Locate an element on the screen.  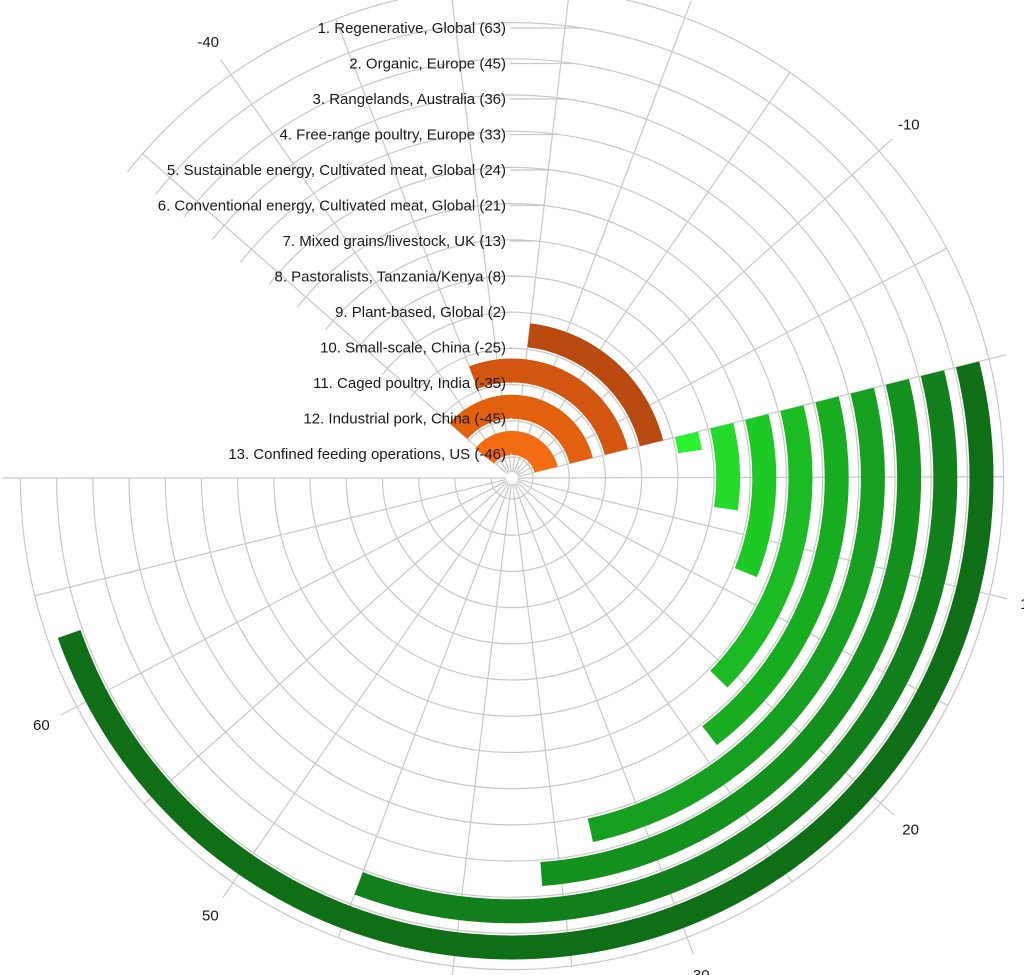
category-label: 10. Small-scale, China (-25) is located at coordinates (413, 348).